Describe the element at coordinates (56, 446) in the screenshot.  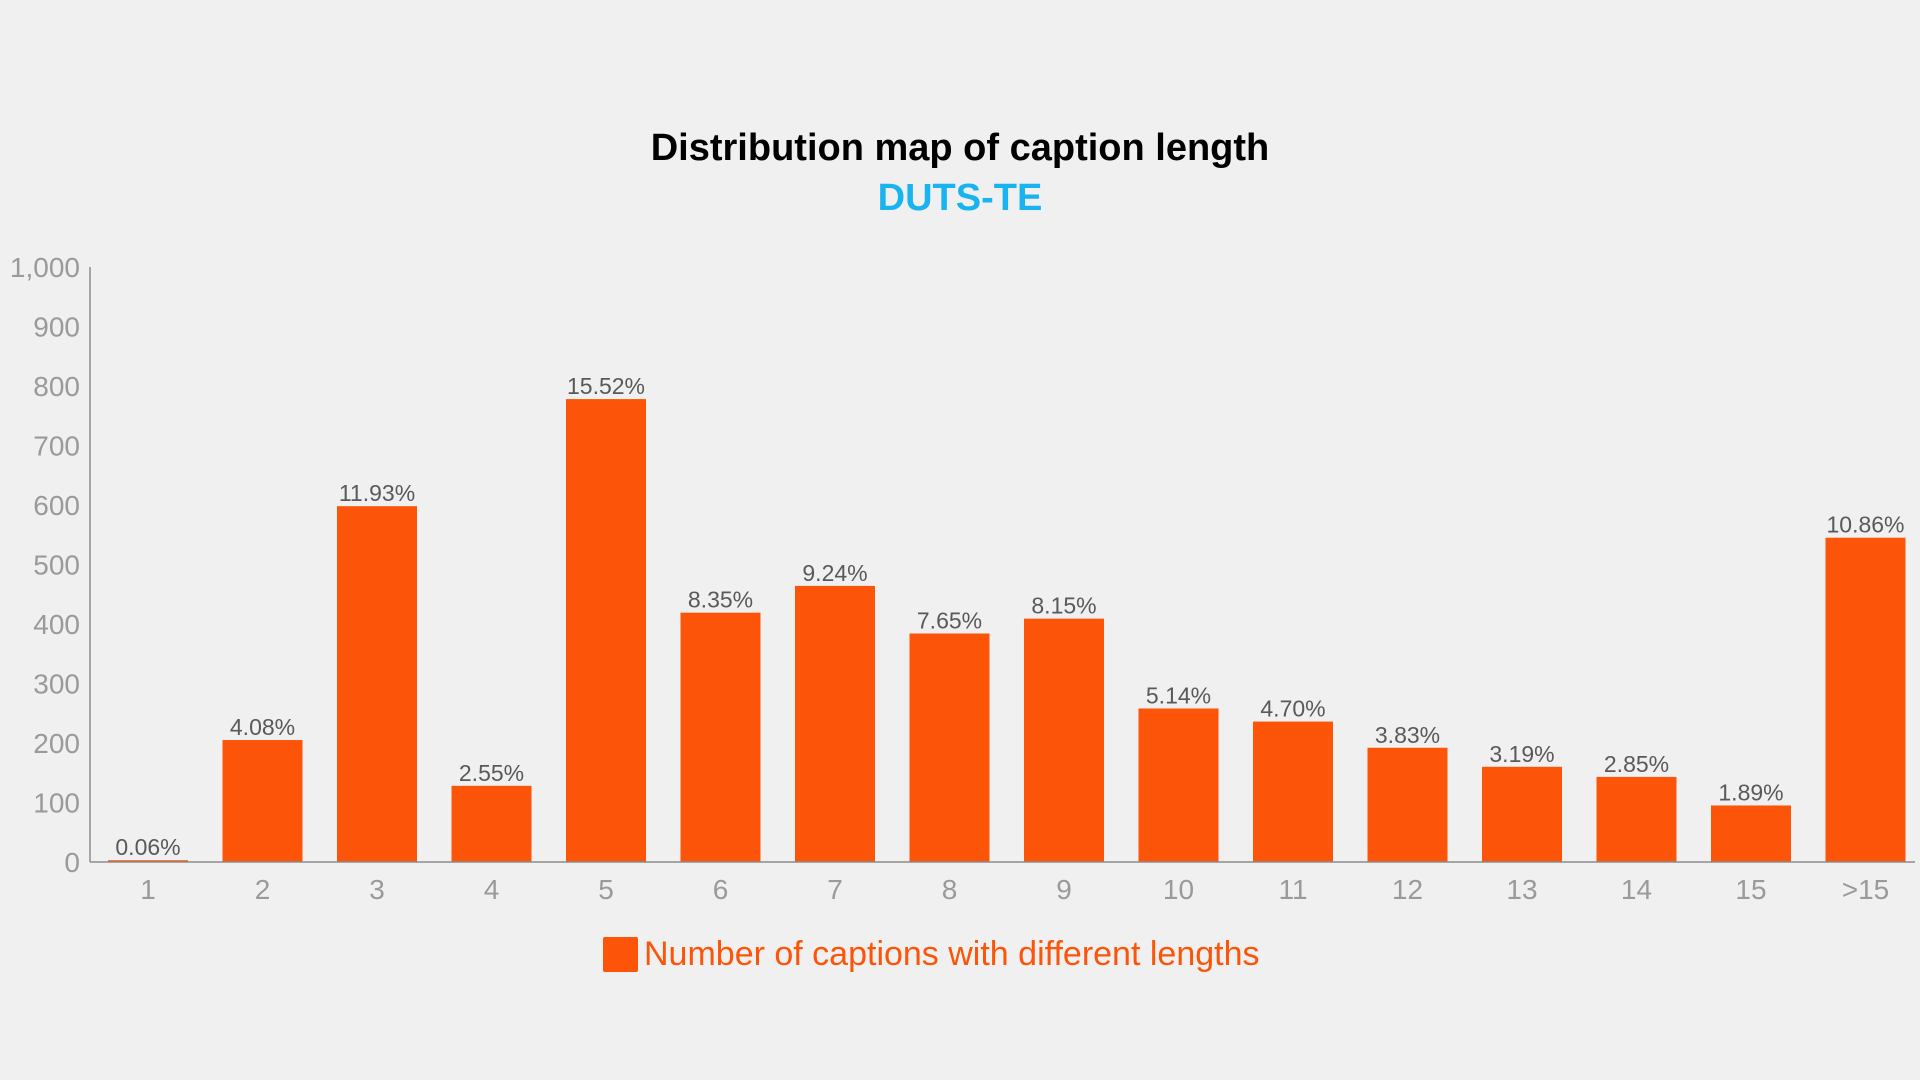
I see `y-tick-label: 700` at that location.